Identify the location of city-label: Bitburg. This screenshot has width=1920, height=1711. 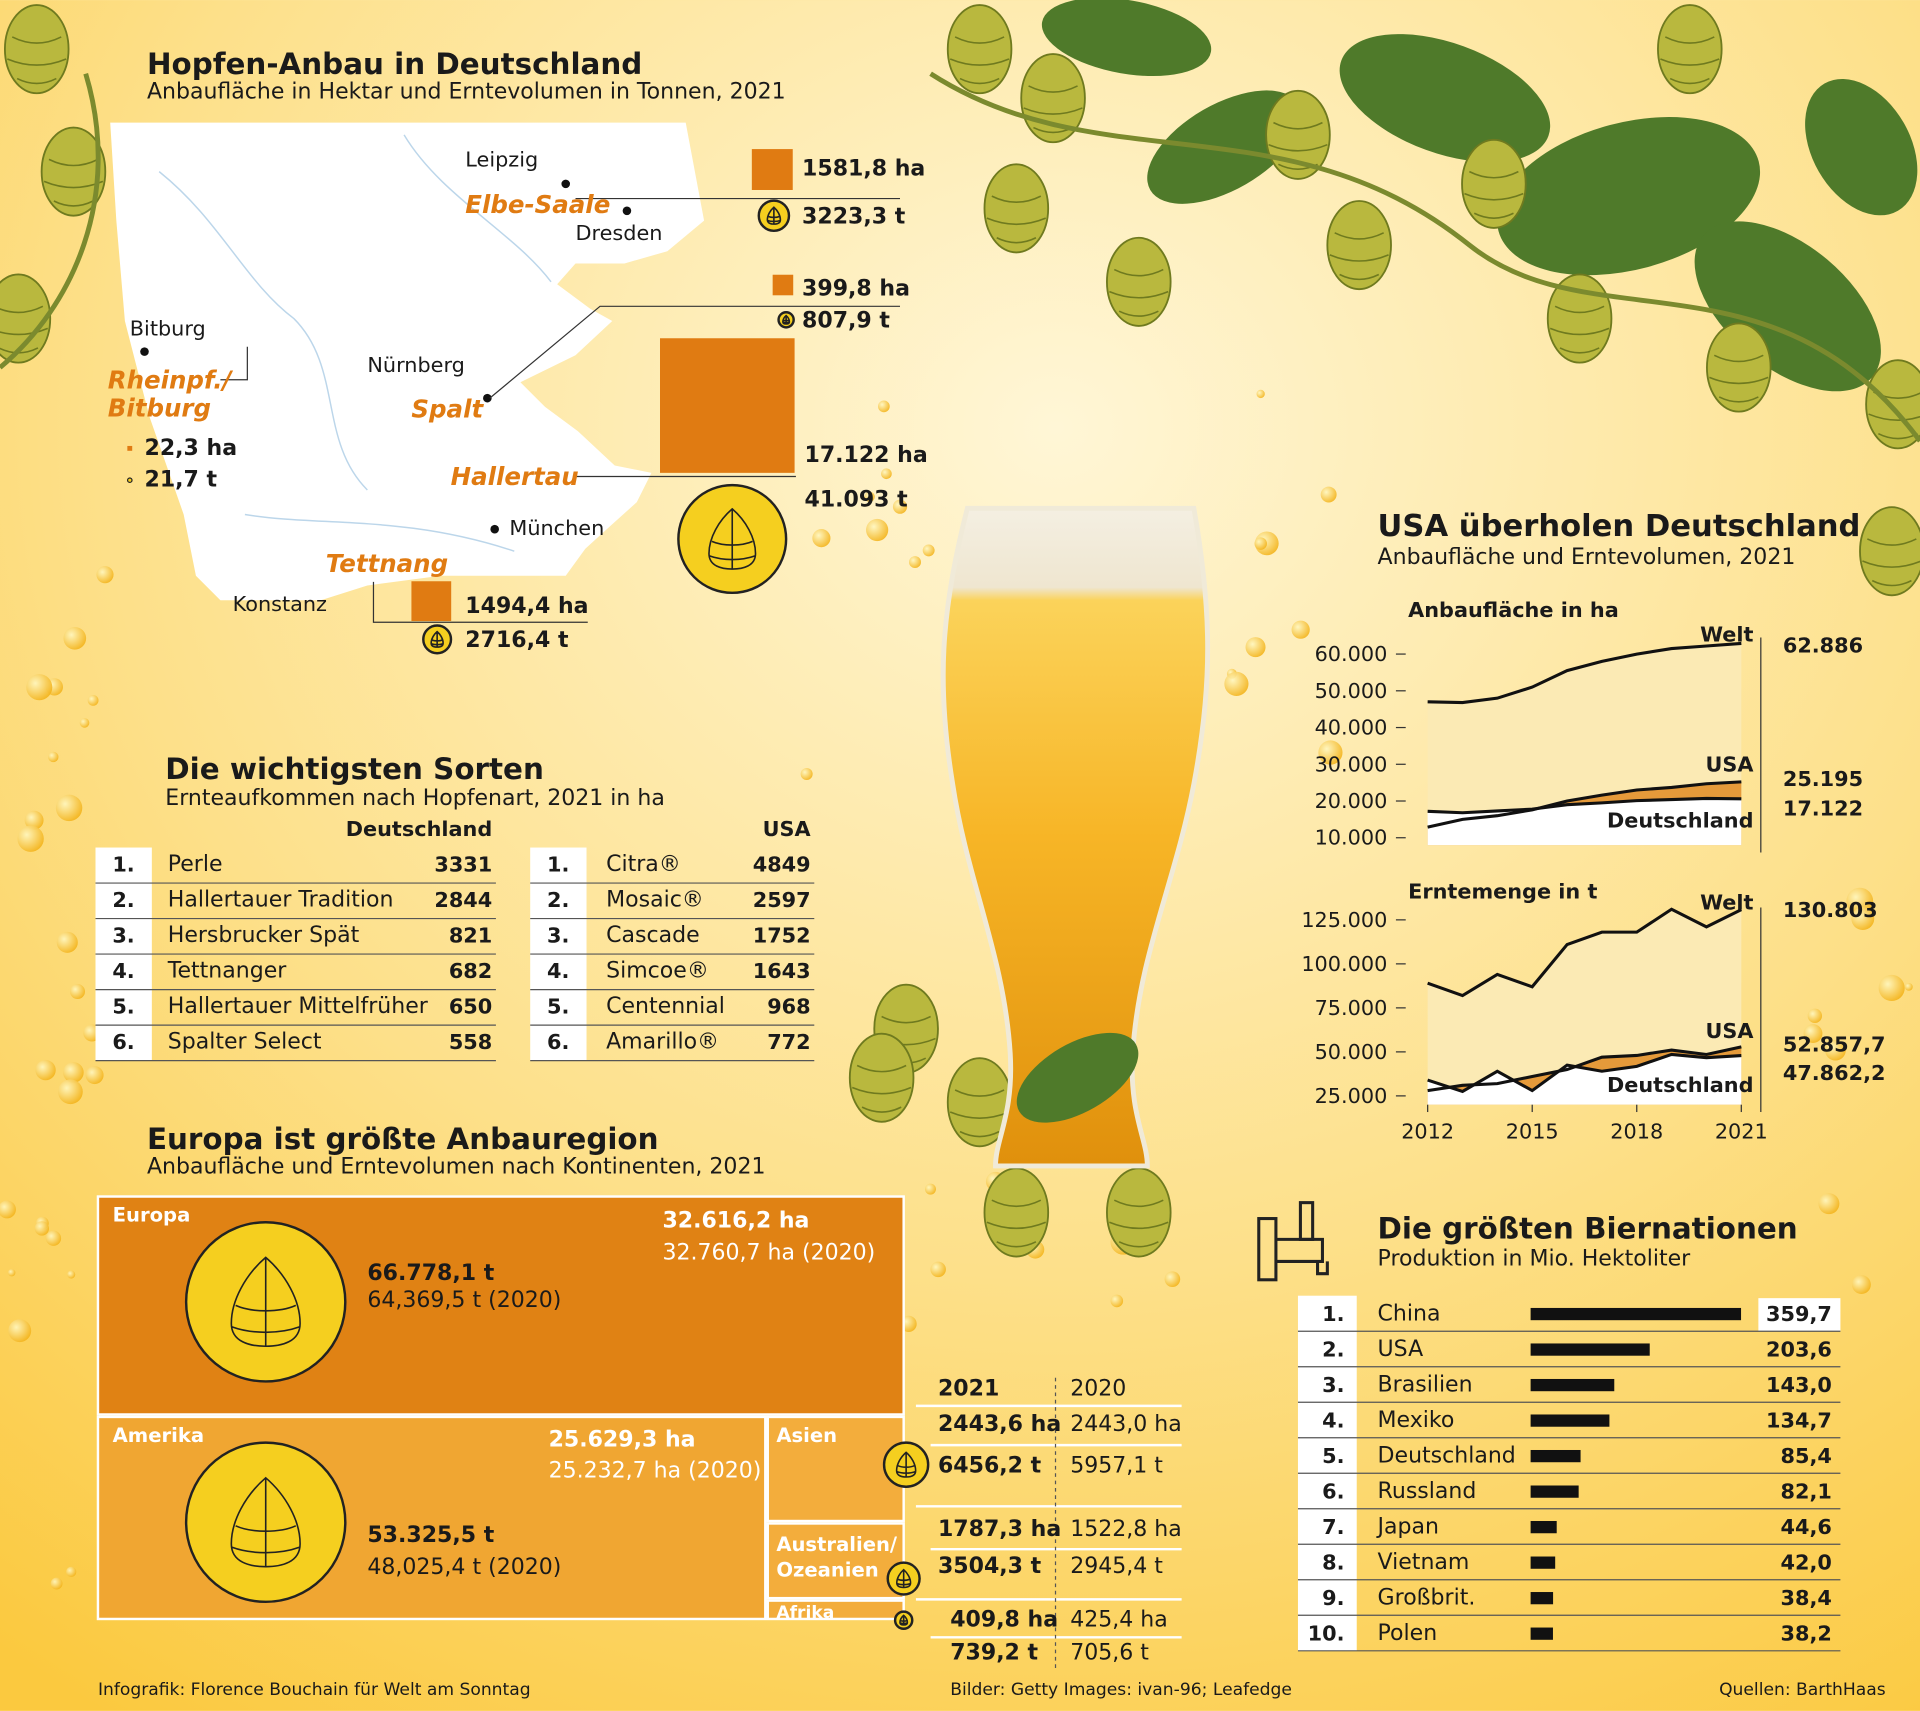
(168, 328).